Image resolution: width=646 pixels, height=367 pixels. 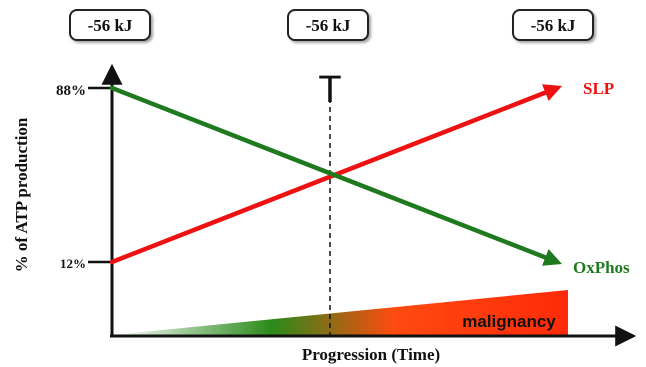 I want to click on energy-box-1: -56 kJ, so click(x=110, y=25).